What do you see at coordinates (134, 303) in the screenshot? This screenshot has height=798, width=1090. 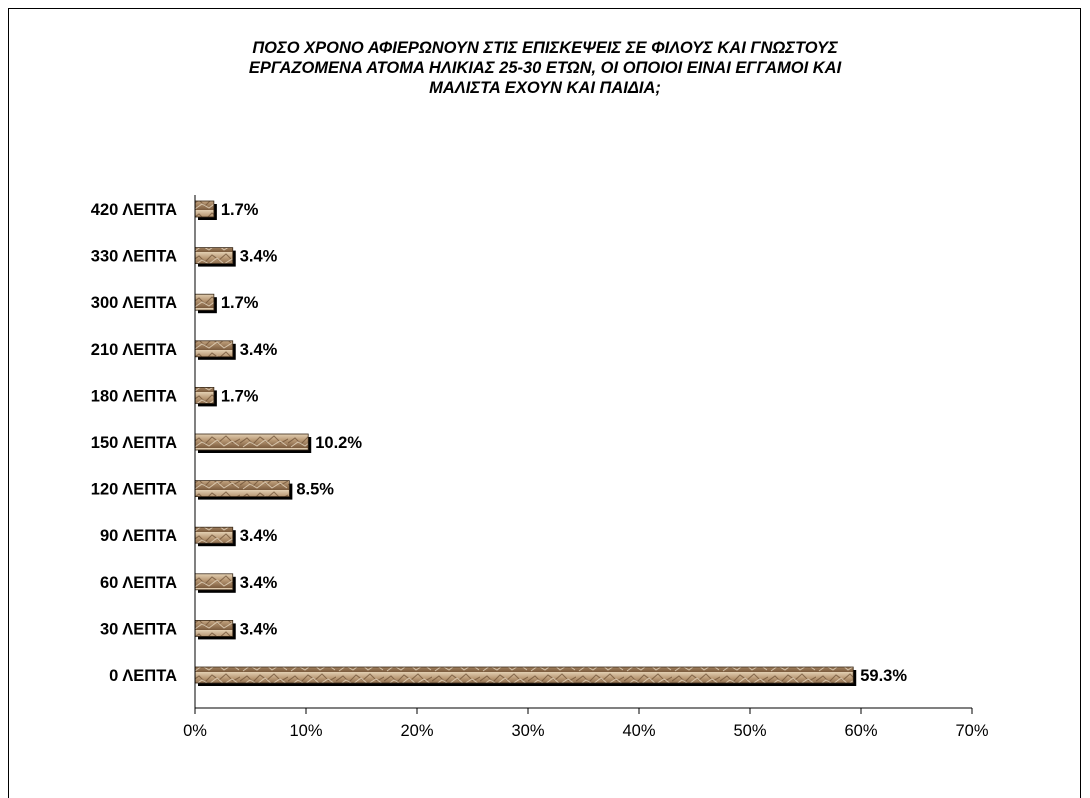 I see `category-label-300: 300 ΛΕΠΤΑ` at bounding box center [134, 303].